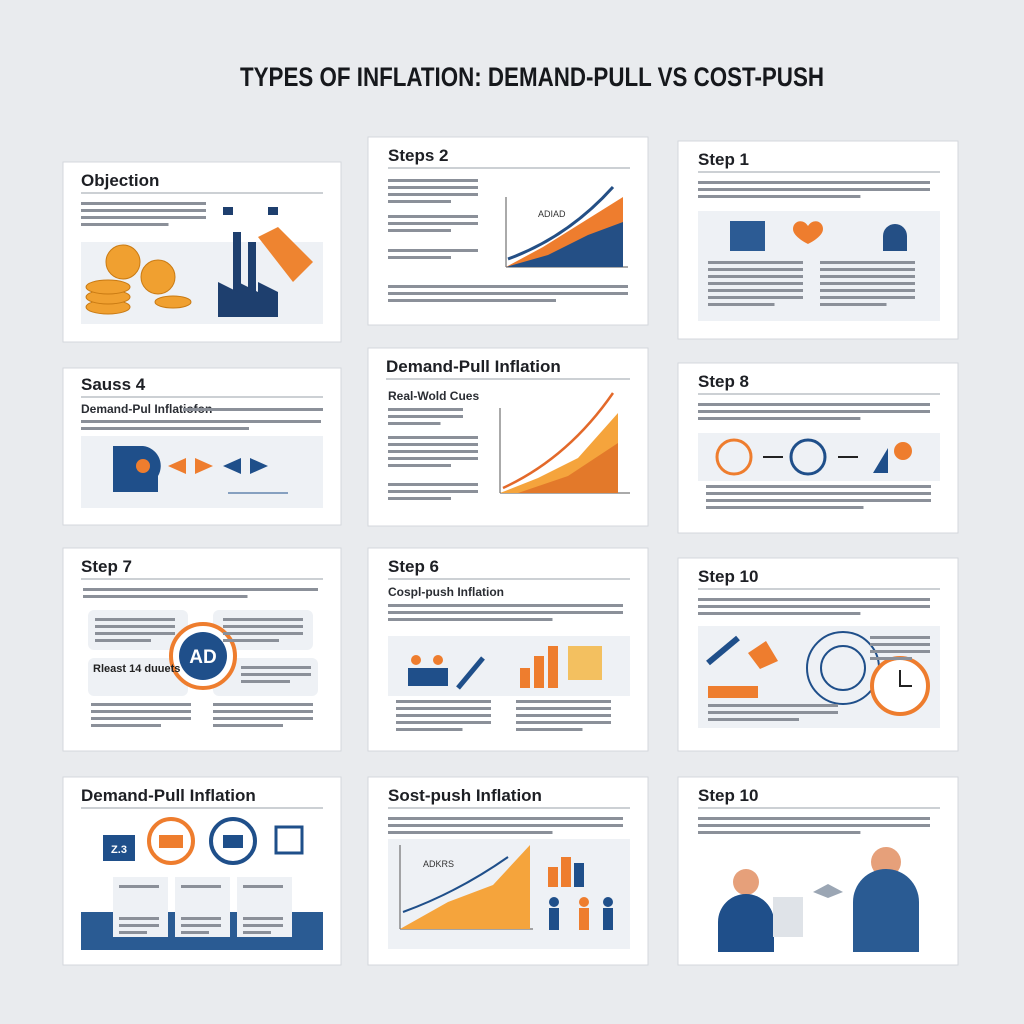 This screenshot has height=1024, width=1024. I want to click on slide-subtitle: Cospl-push Inflation, so click(446, 592).